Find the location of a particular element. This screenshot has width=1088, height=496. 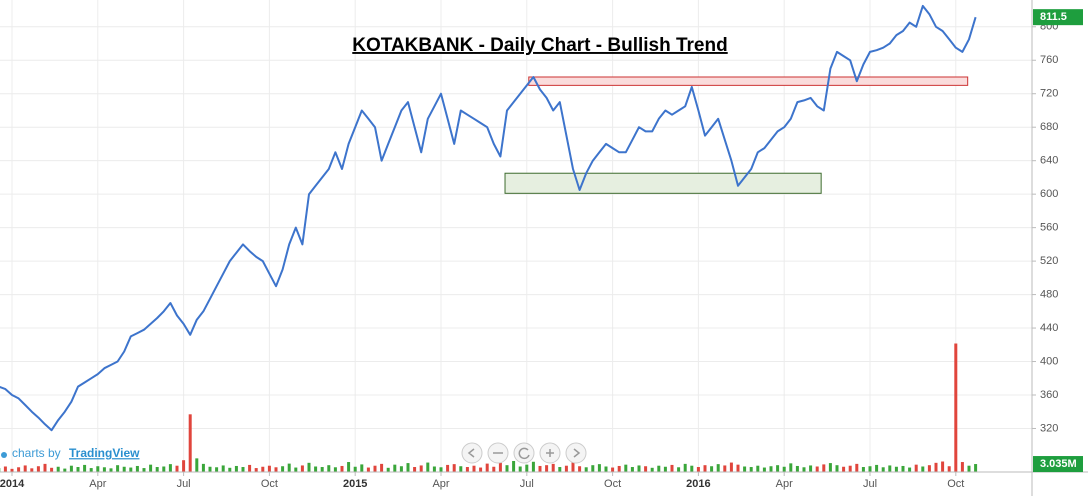

y-tick-label: 760 is located at coordinates (1049, 60).